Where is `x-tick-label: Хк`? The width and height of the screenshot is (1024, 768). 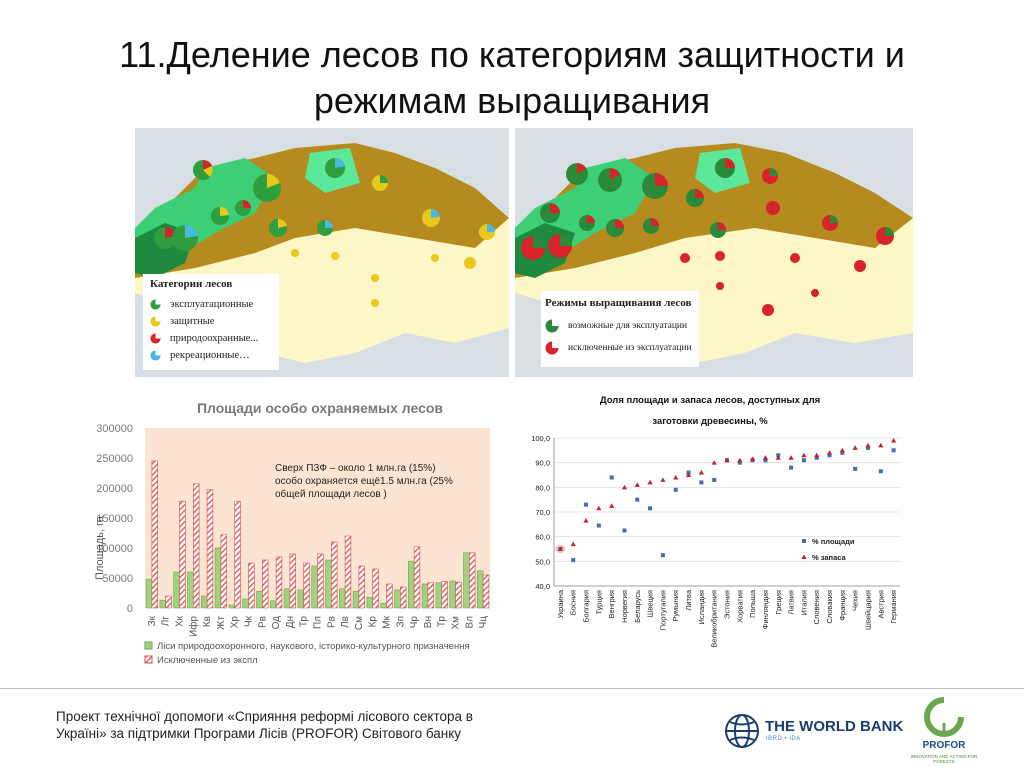
x-tick-label: Хк is located at coordinates (180, 621).